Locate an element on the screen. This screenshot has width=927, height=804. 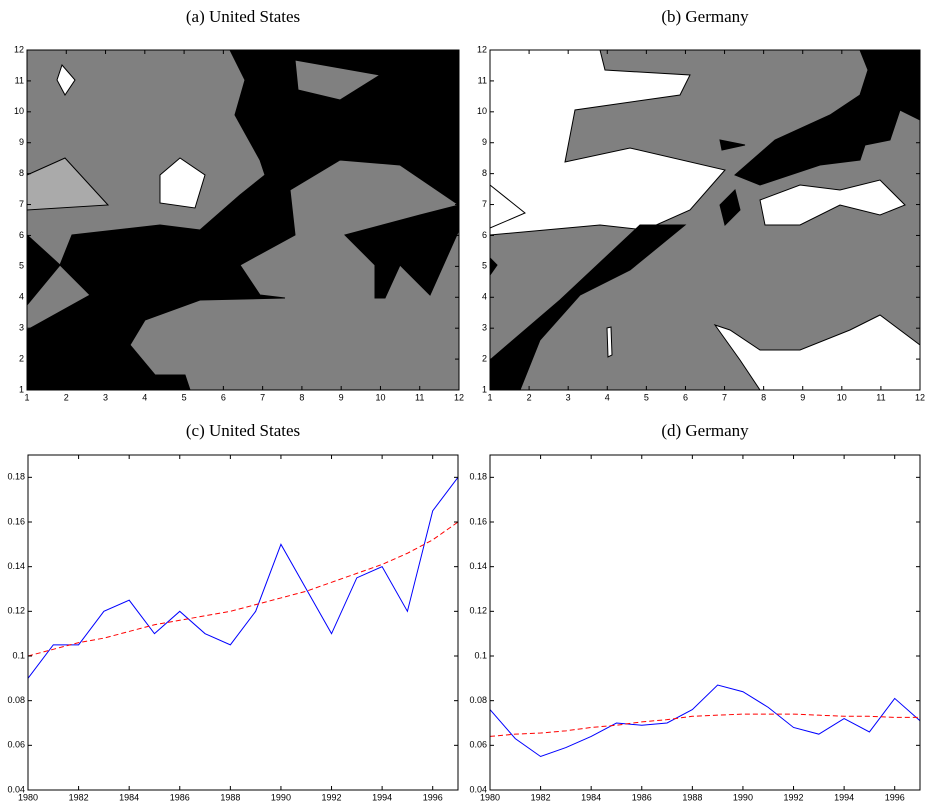
chart-title: (a) United States is located at coordinates (243, 16).